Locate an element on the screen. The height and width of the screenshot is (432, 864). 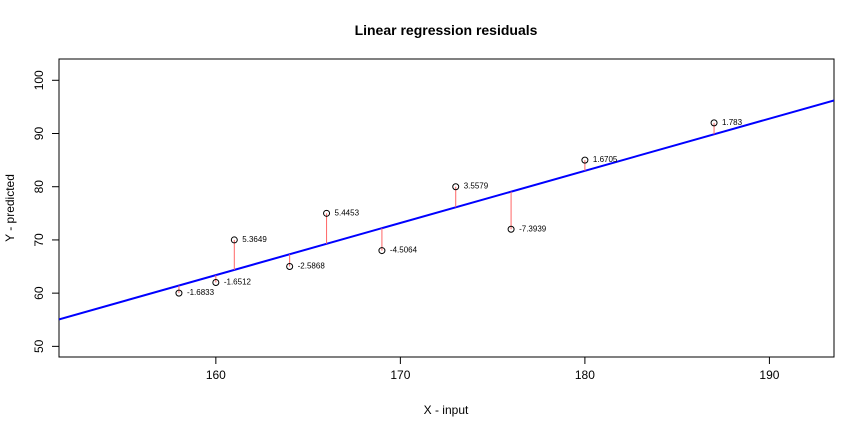
residual-label: -7.3939 is located at coordinates (533, 228).